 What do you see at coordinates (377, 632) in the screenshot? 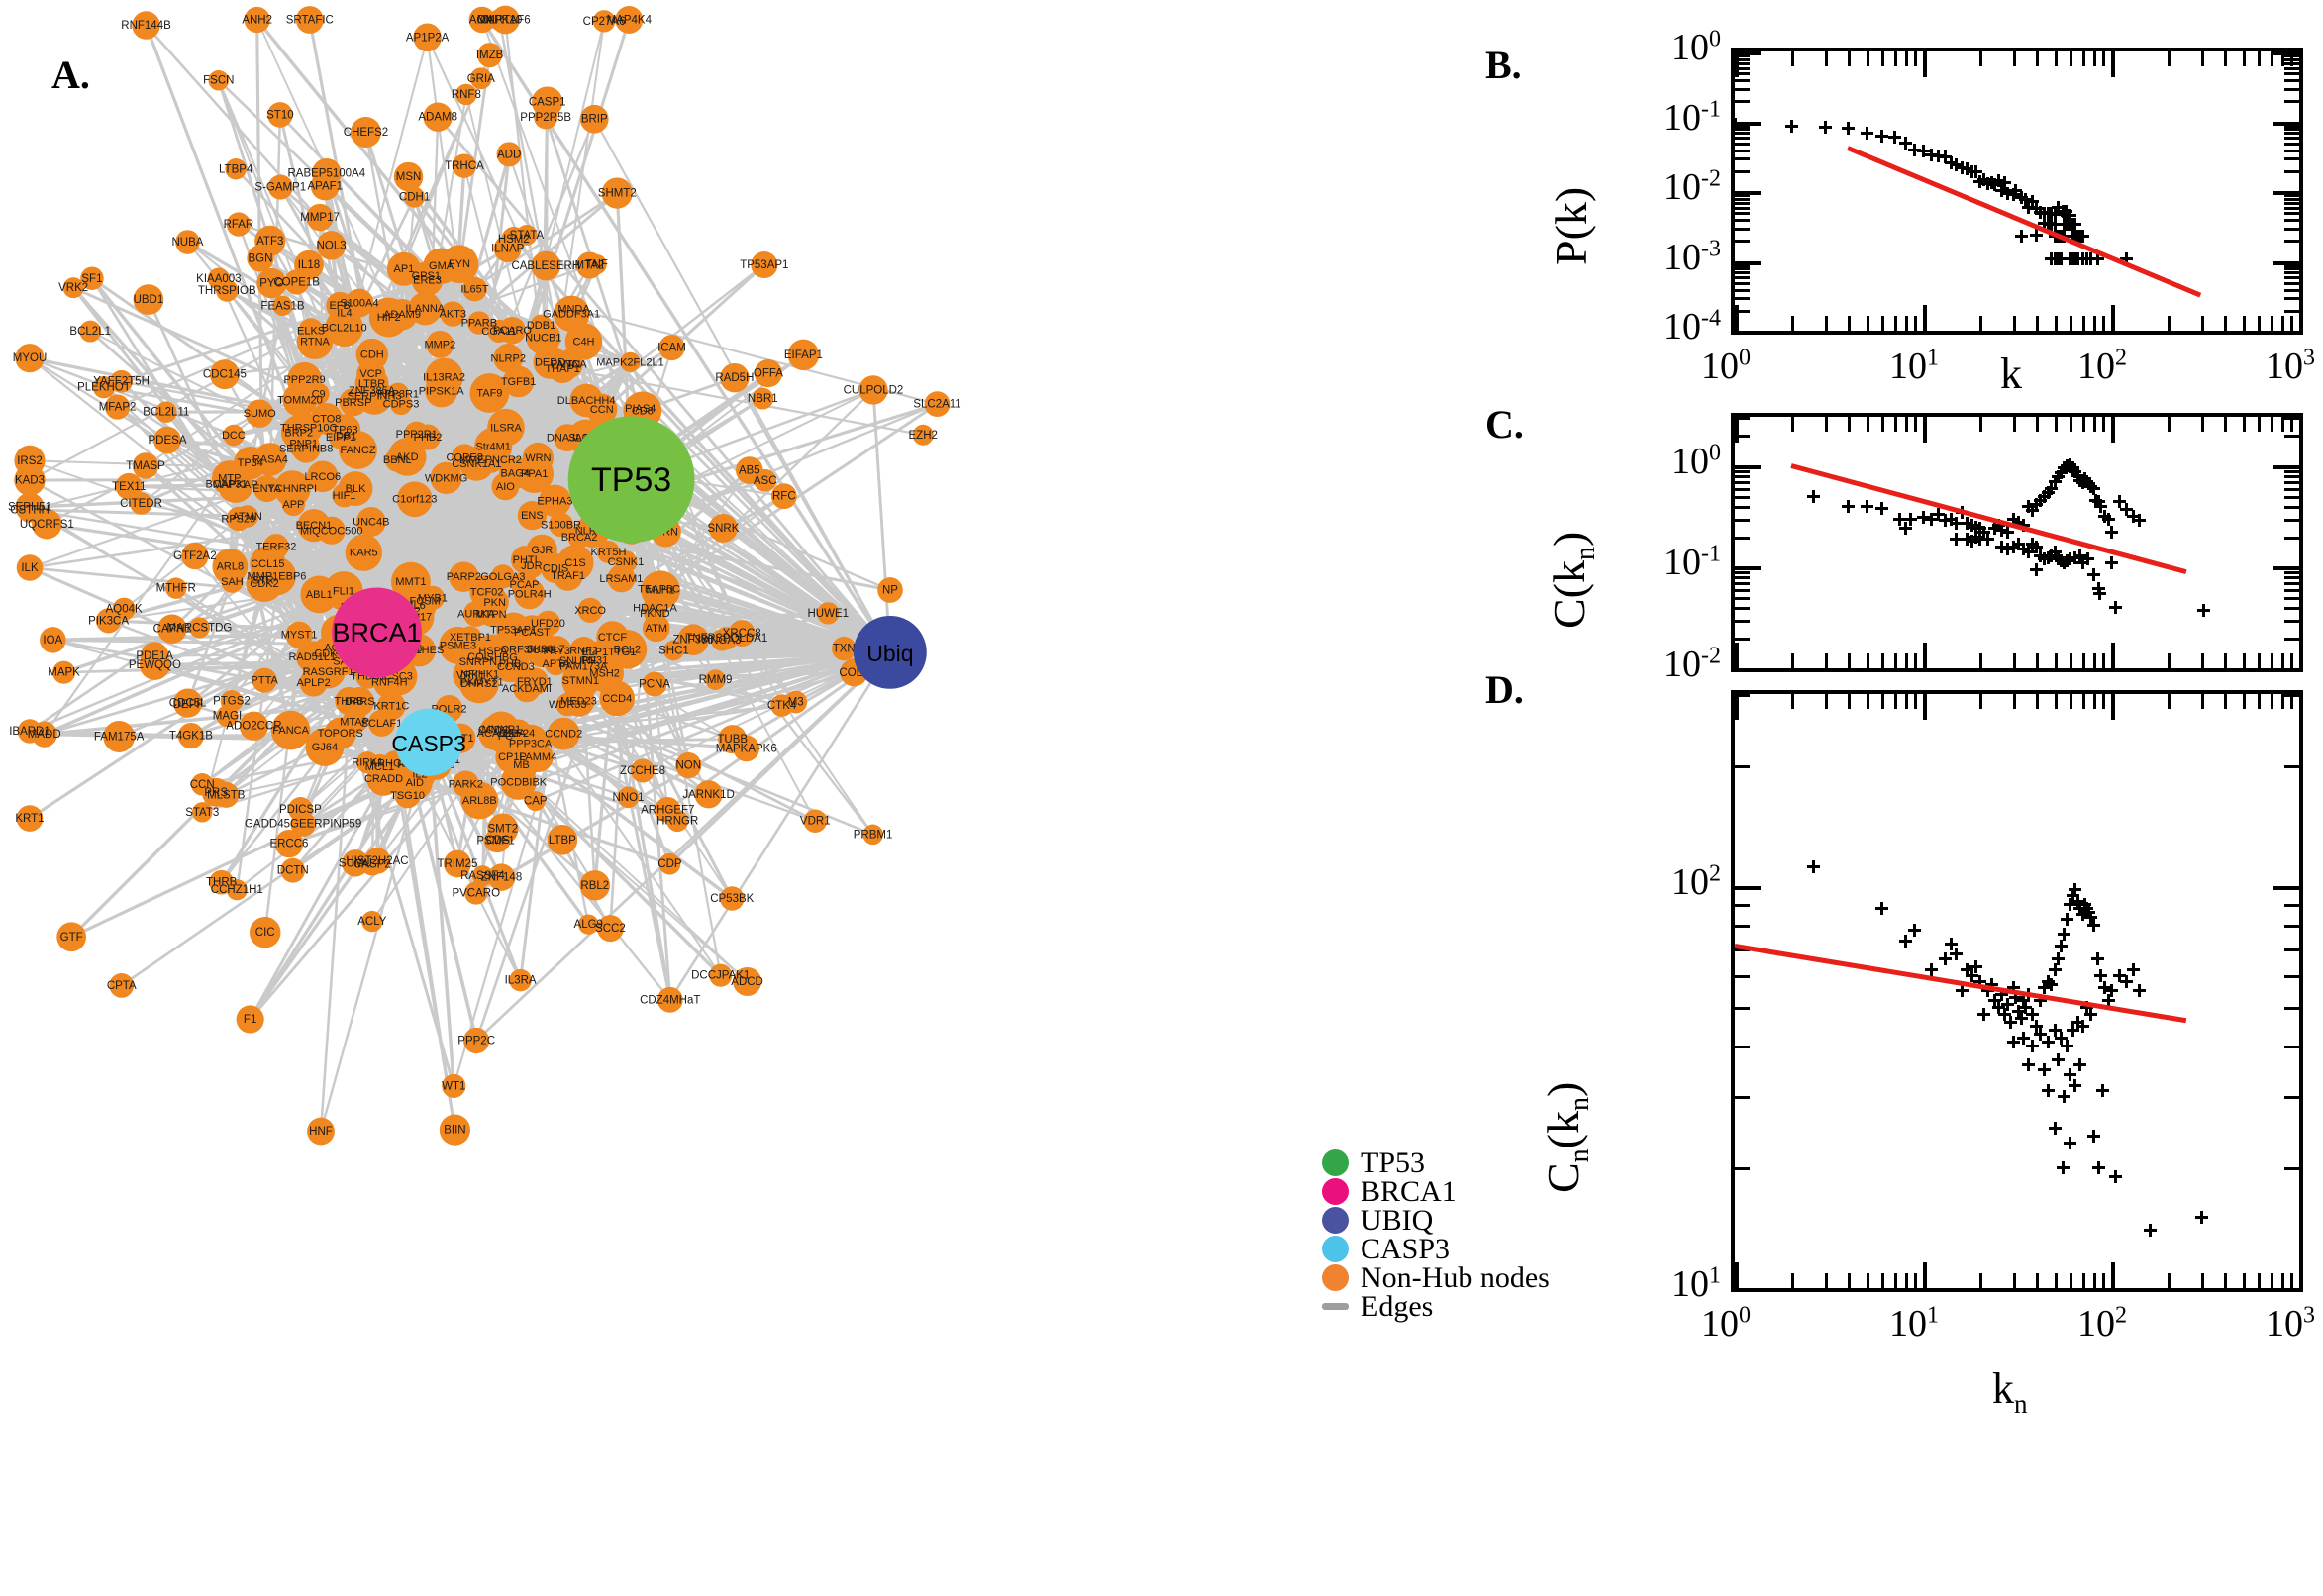
I see `hub-node-brca1` at bounding box center [377, 632].